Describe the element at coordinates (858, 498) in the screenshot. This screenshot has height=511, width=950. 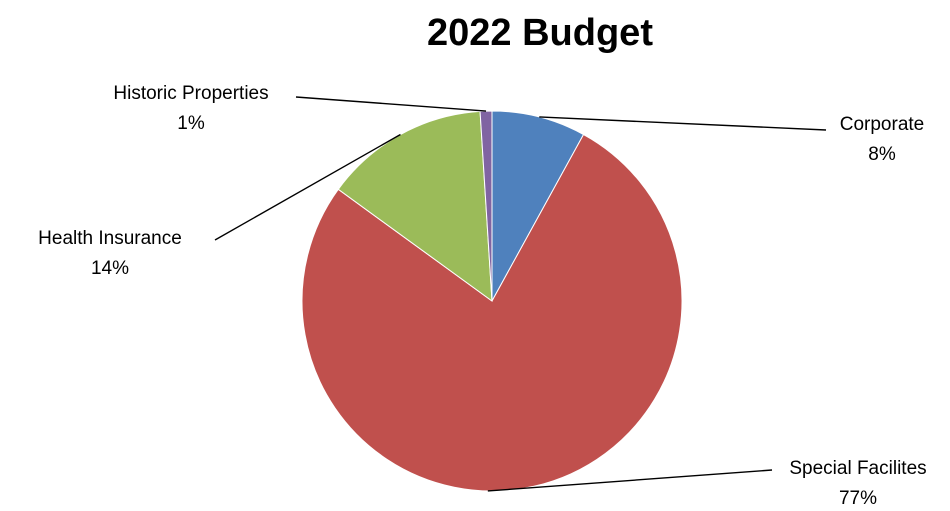
I see `slice-value-label-special-facilites: 77%` at that location.